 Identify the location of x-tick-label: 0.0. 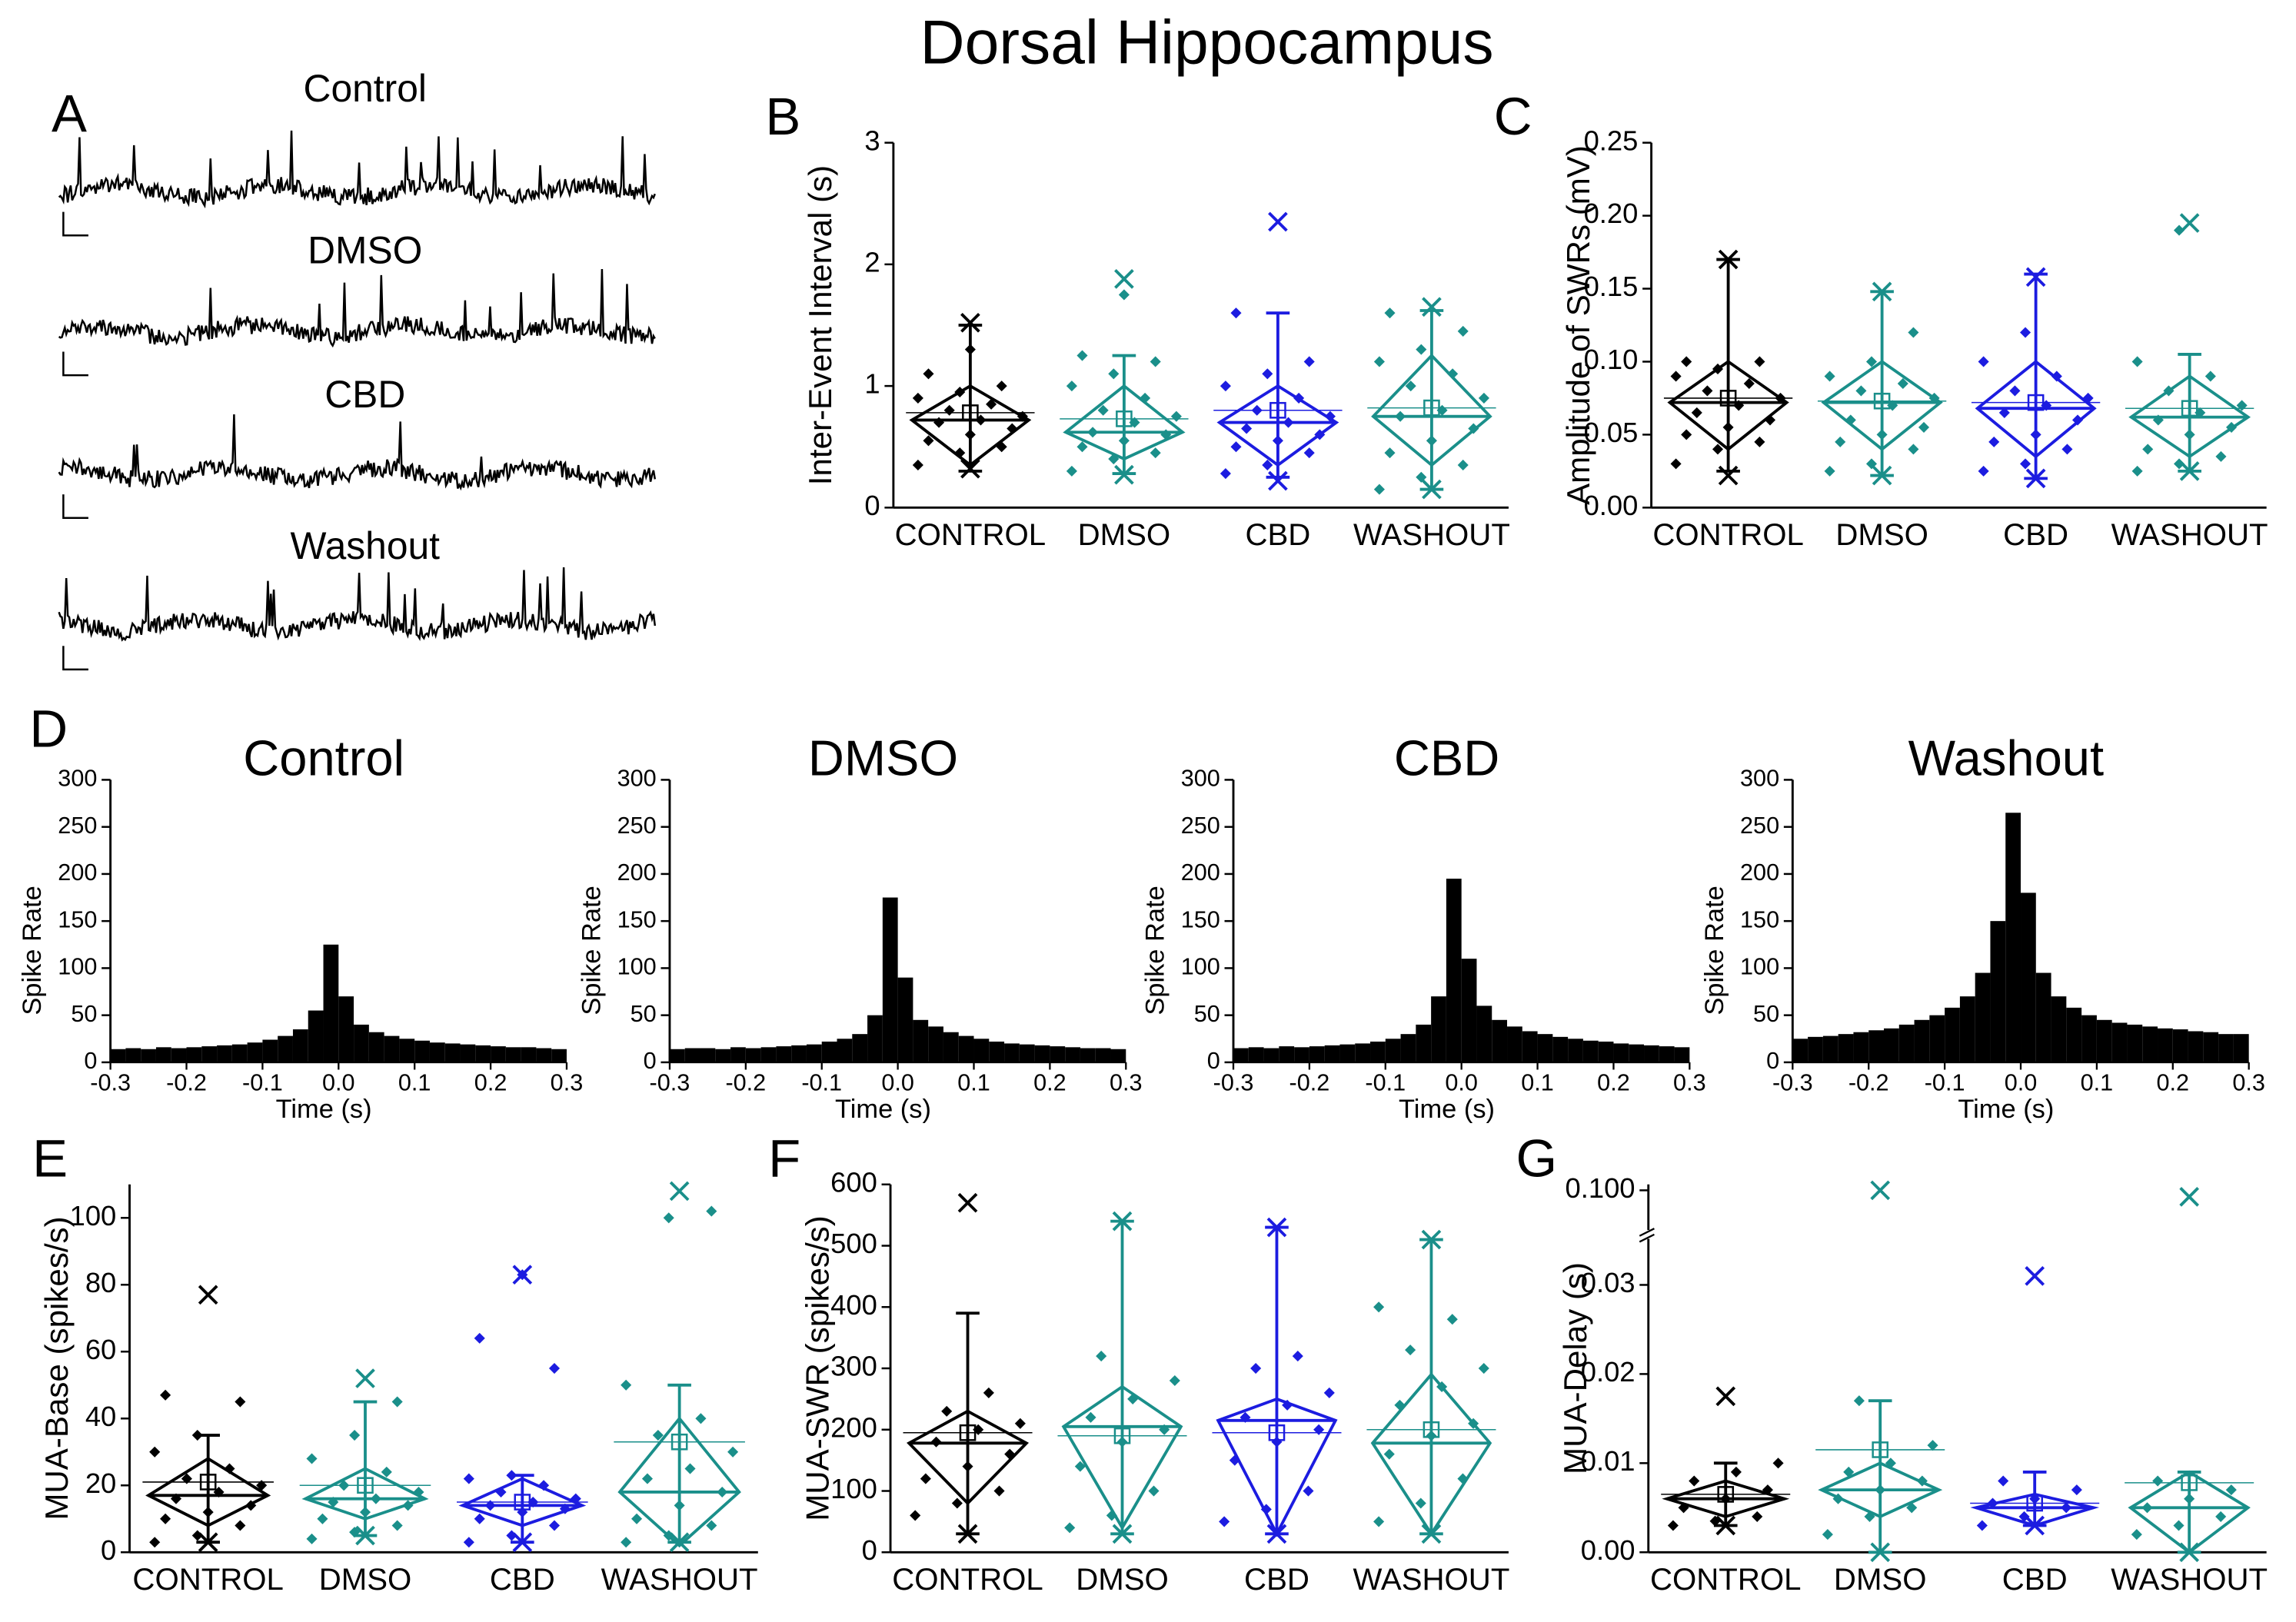
(897, 1083).